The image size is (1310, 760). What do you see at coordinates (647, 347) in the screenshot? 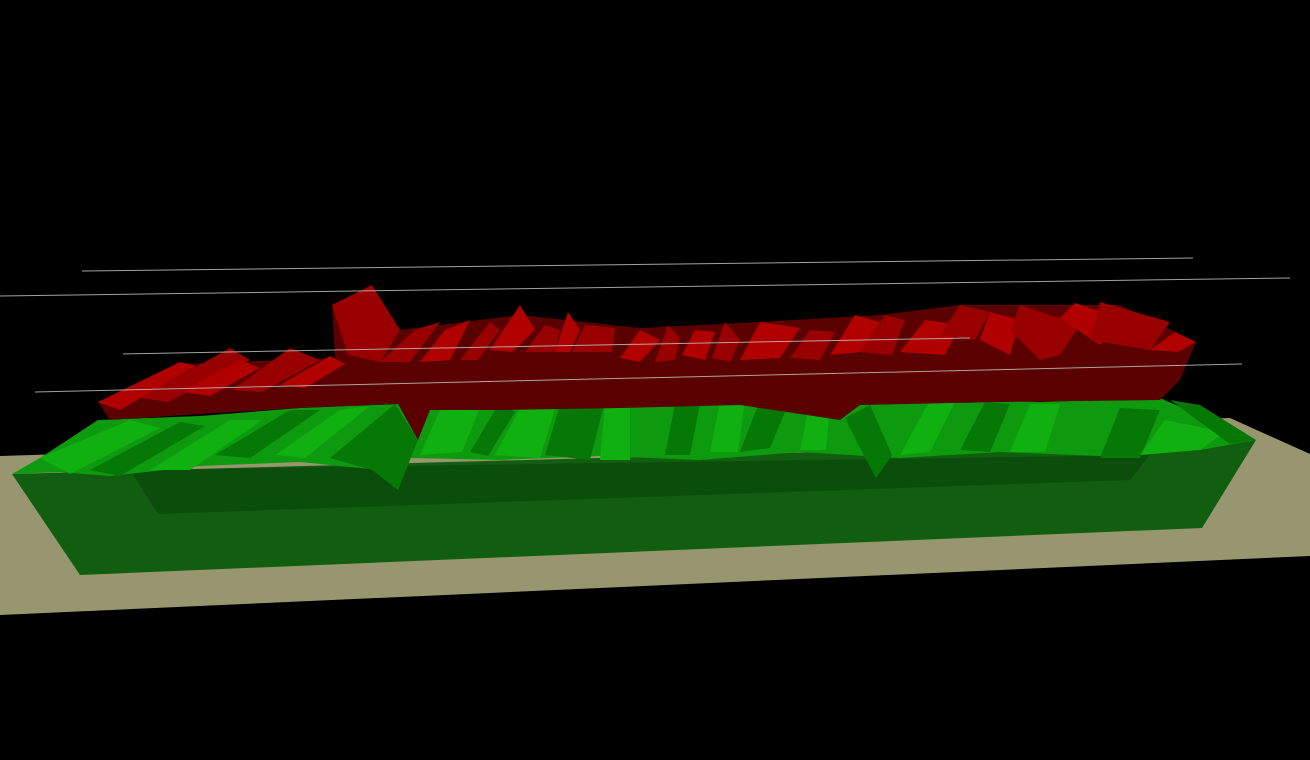
I see `upper-volume-ridges` at bounding box center [647, 347].